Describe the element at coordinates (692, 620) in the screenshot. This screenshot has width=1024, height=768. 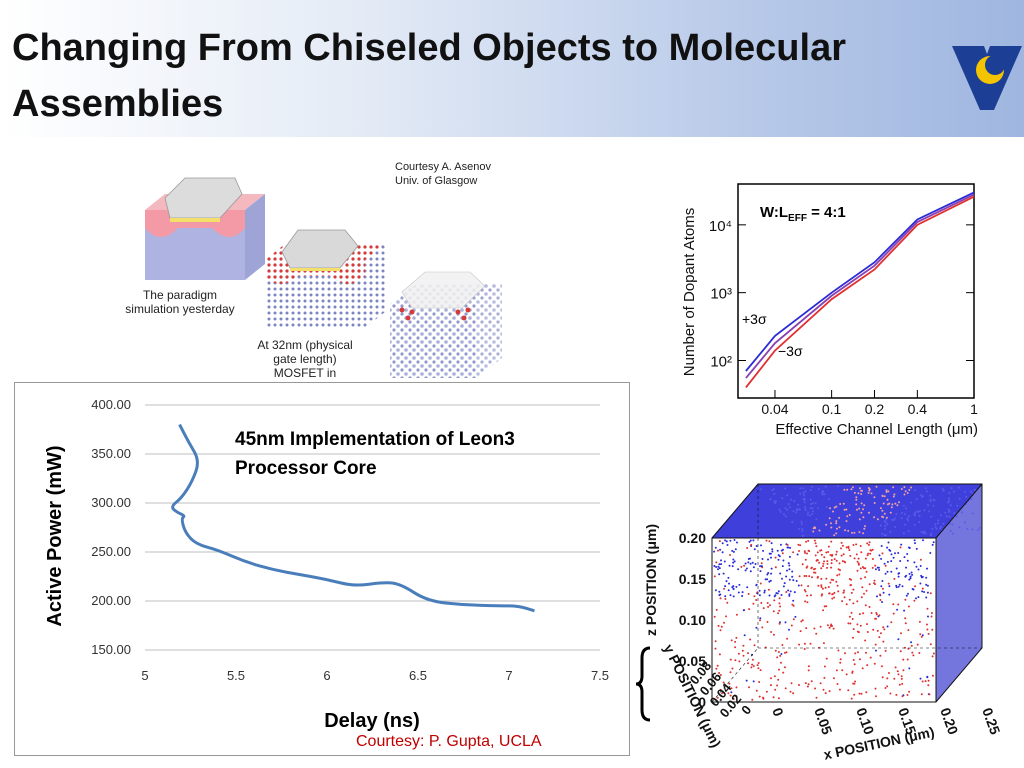
I see `z-ticks: 0 0.05 0.10 0.15 0.20` at that location.